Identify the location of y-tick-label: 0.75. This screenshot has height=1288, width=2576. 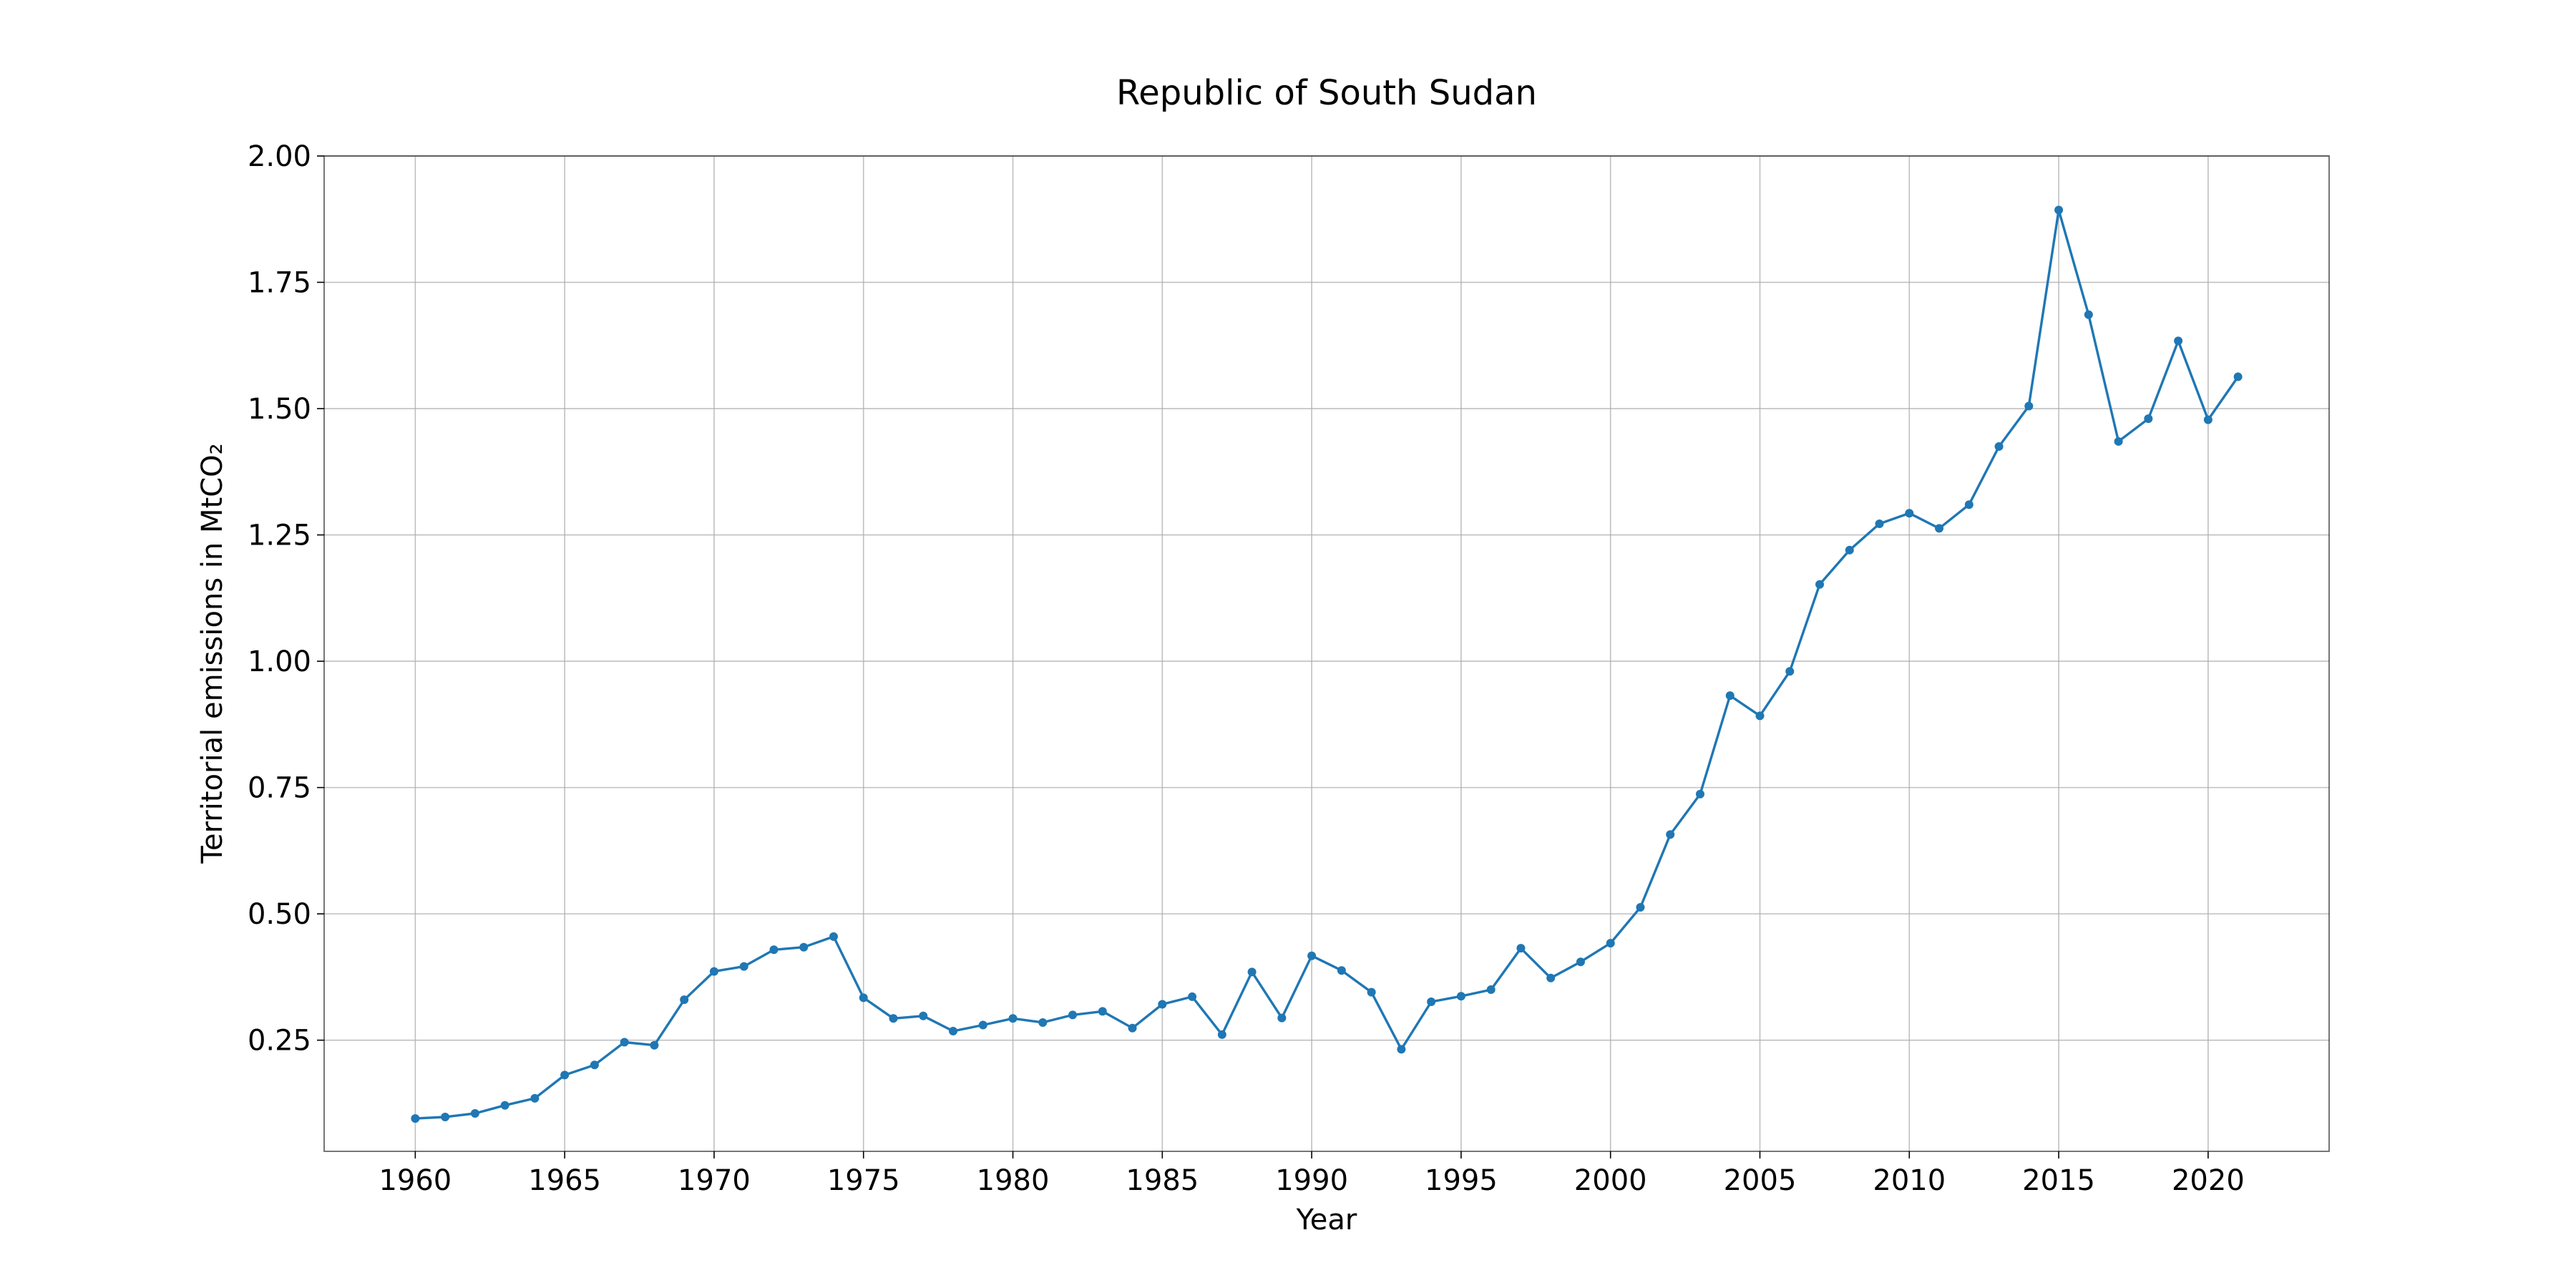
(279, 788).